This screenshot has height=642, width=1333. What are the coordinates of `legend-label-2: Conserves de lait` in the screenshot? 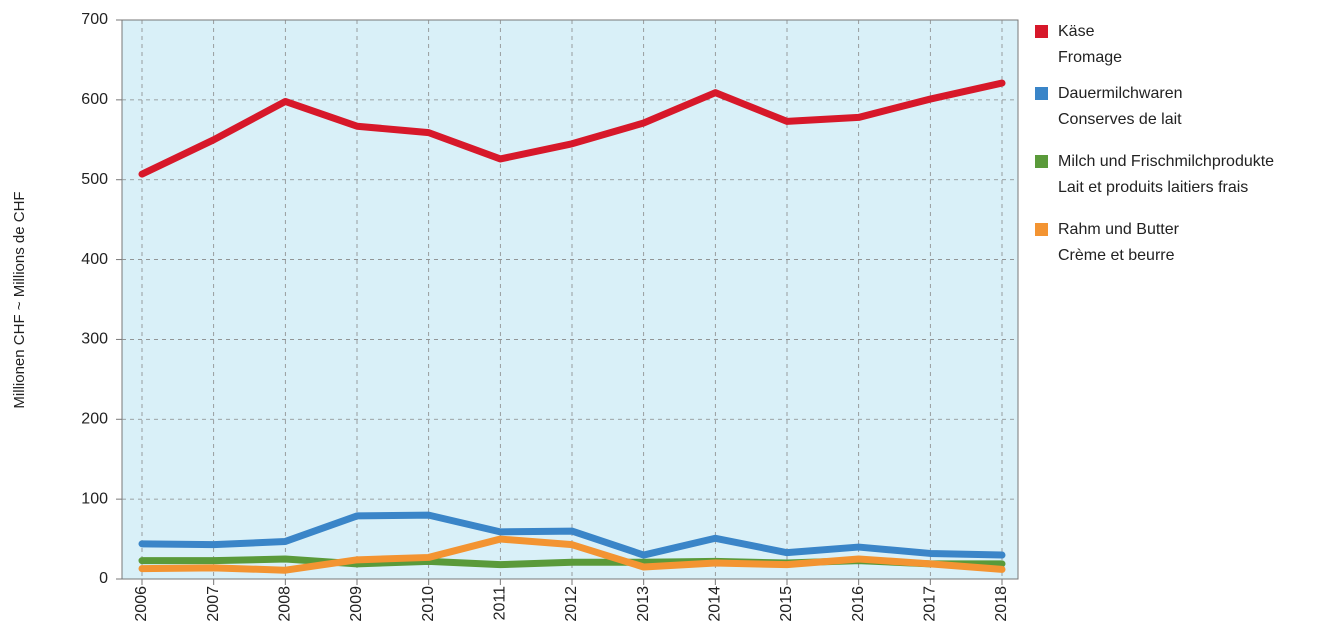 It's located at (1120, 119).